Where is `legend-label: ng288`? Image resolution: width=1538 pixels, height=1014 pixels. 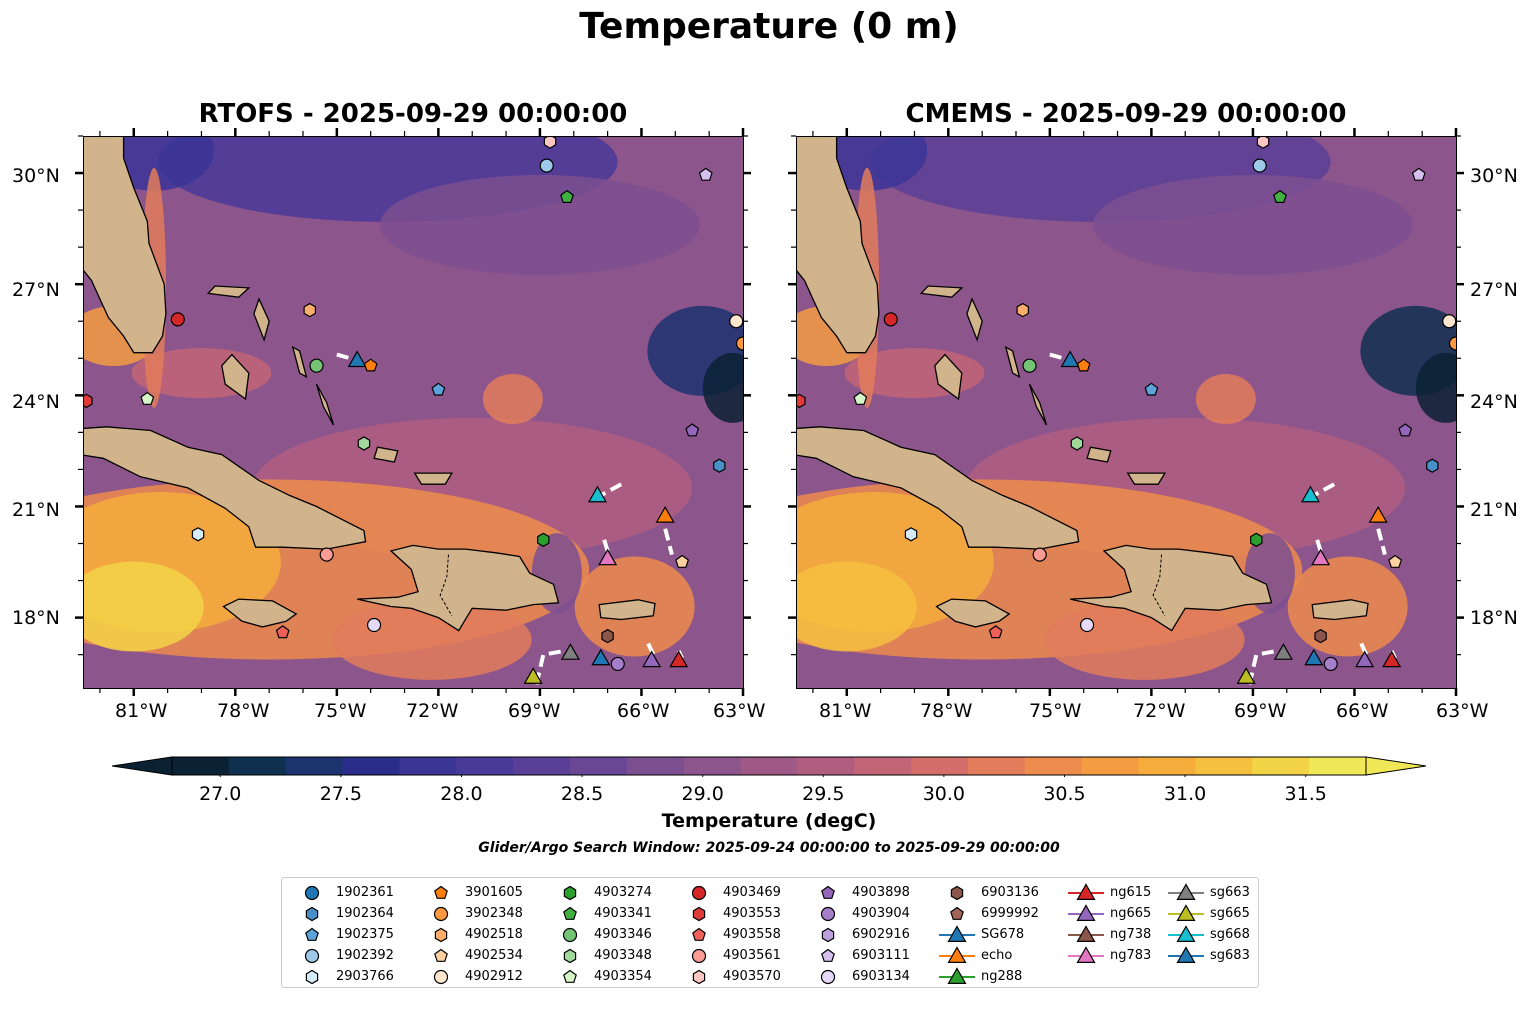 legend-label: ng288 is located at coordinates (1002, 976).